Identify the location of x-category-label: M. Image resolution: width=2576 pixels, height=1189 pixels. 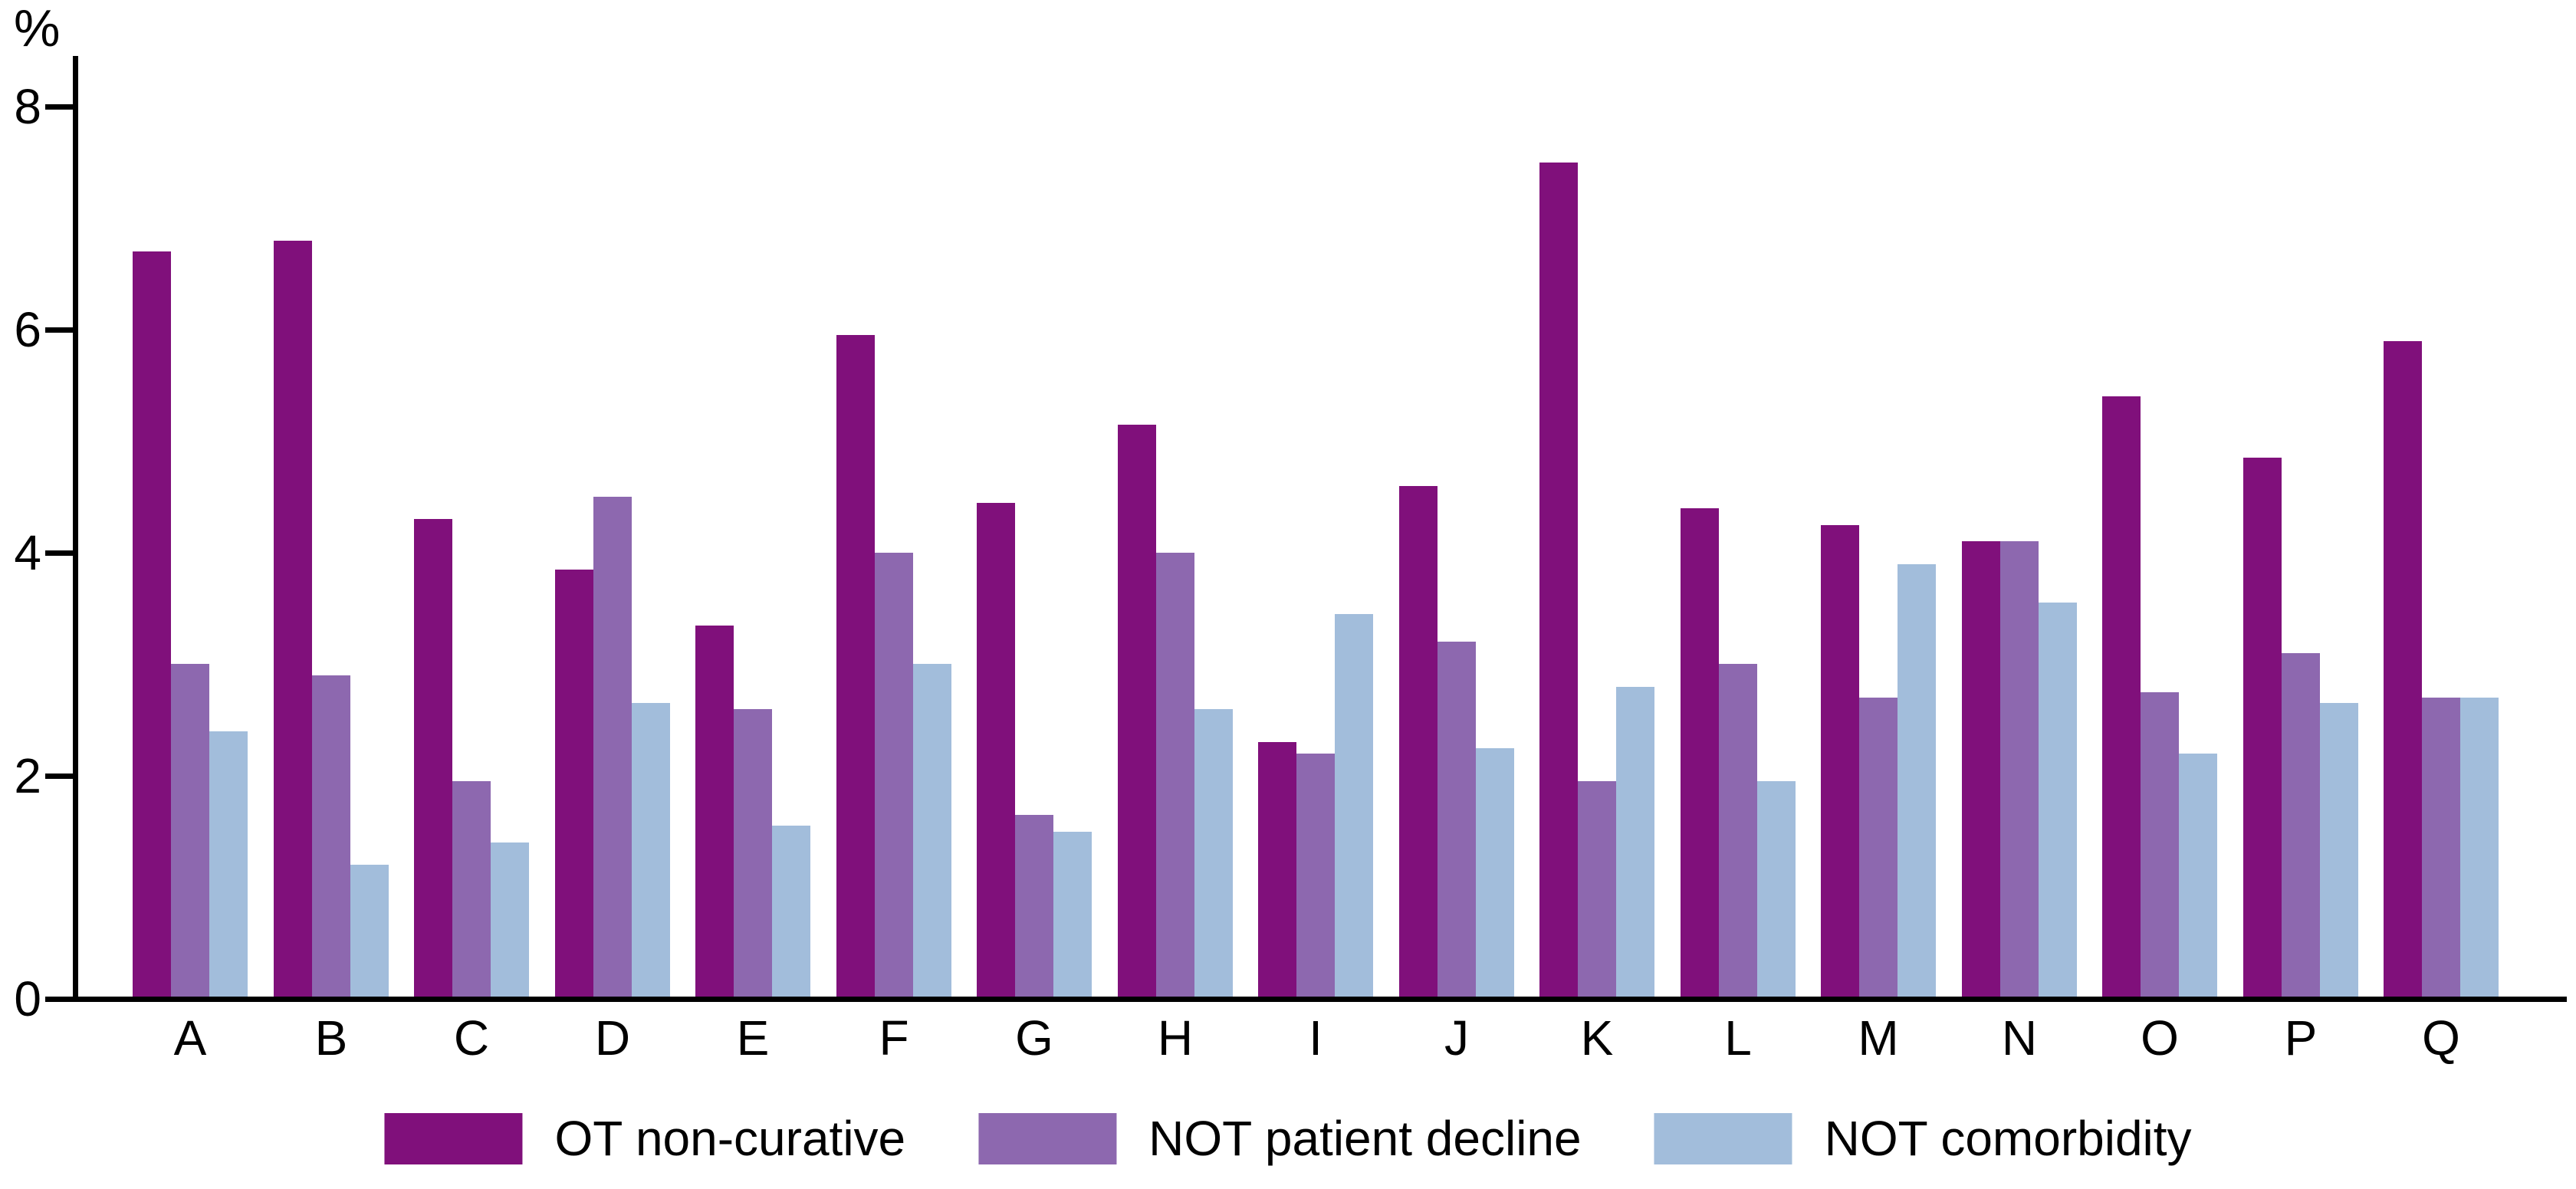
(1879, 1038).